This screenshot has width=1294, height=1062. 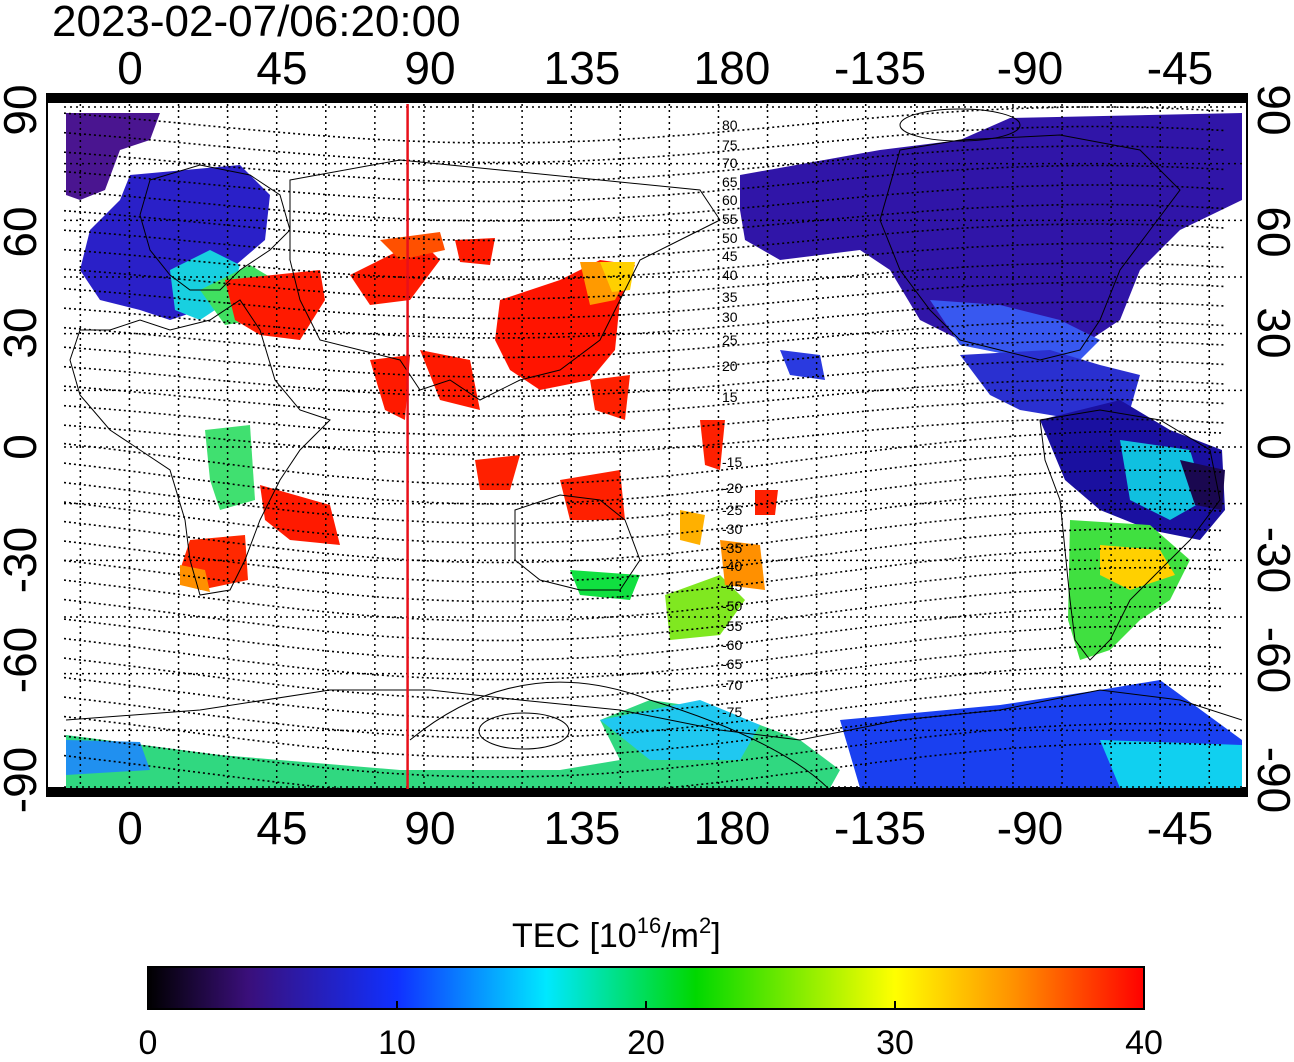 I want to click on tec-patch-fiji, so click(x=692, y=527).